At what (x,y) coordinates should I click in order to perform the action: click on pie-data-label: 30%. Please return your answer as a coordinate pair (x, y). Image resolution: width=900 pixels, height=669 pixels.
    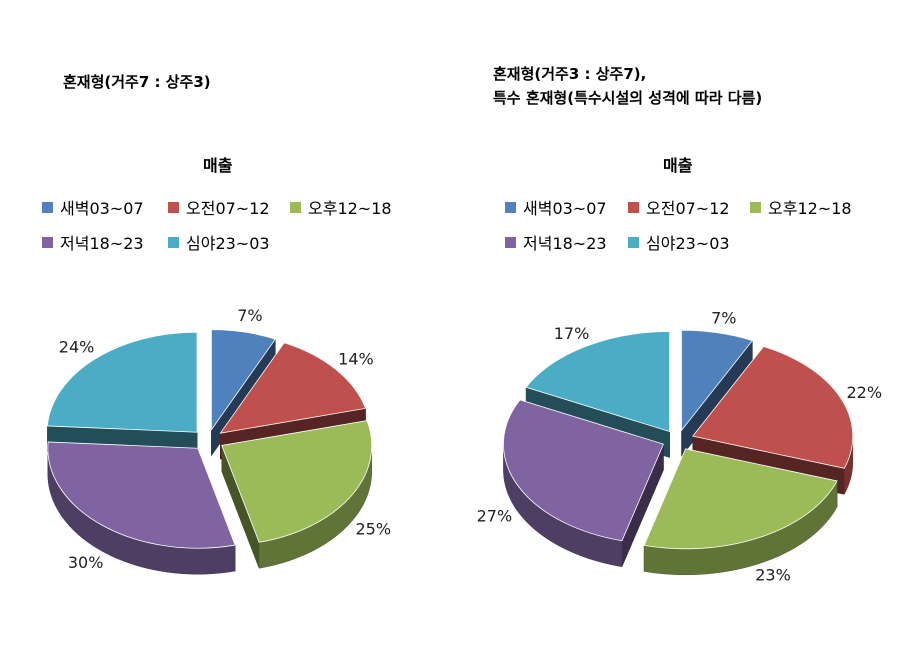
    Looking at the image, I should click on (86, 562).